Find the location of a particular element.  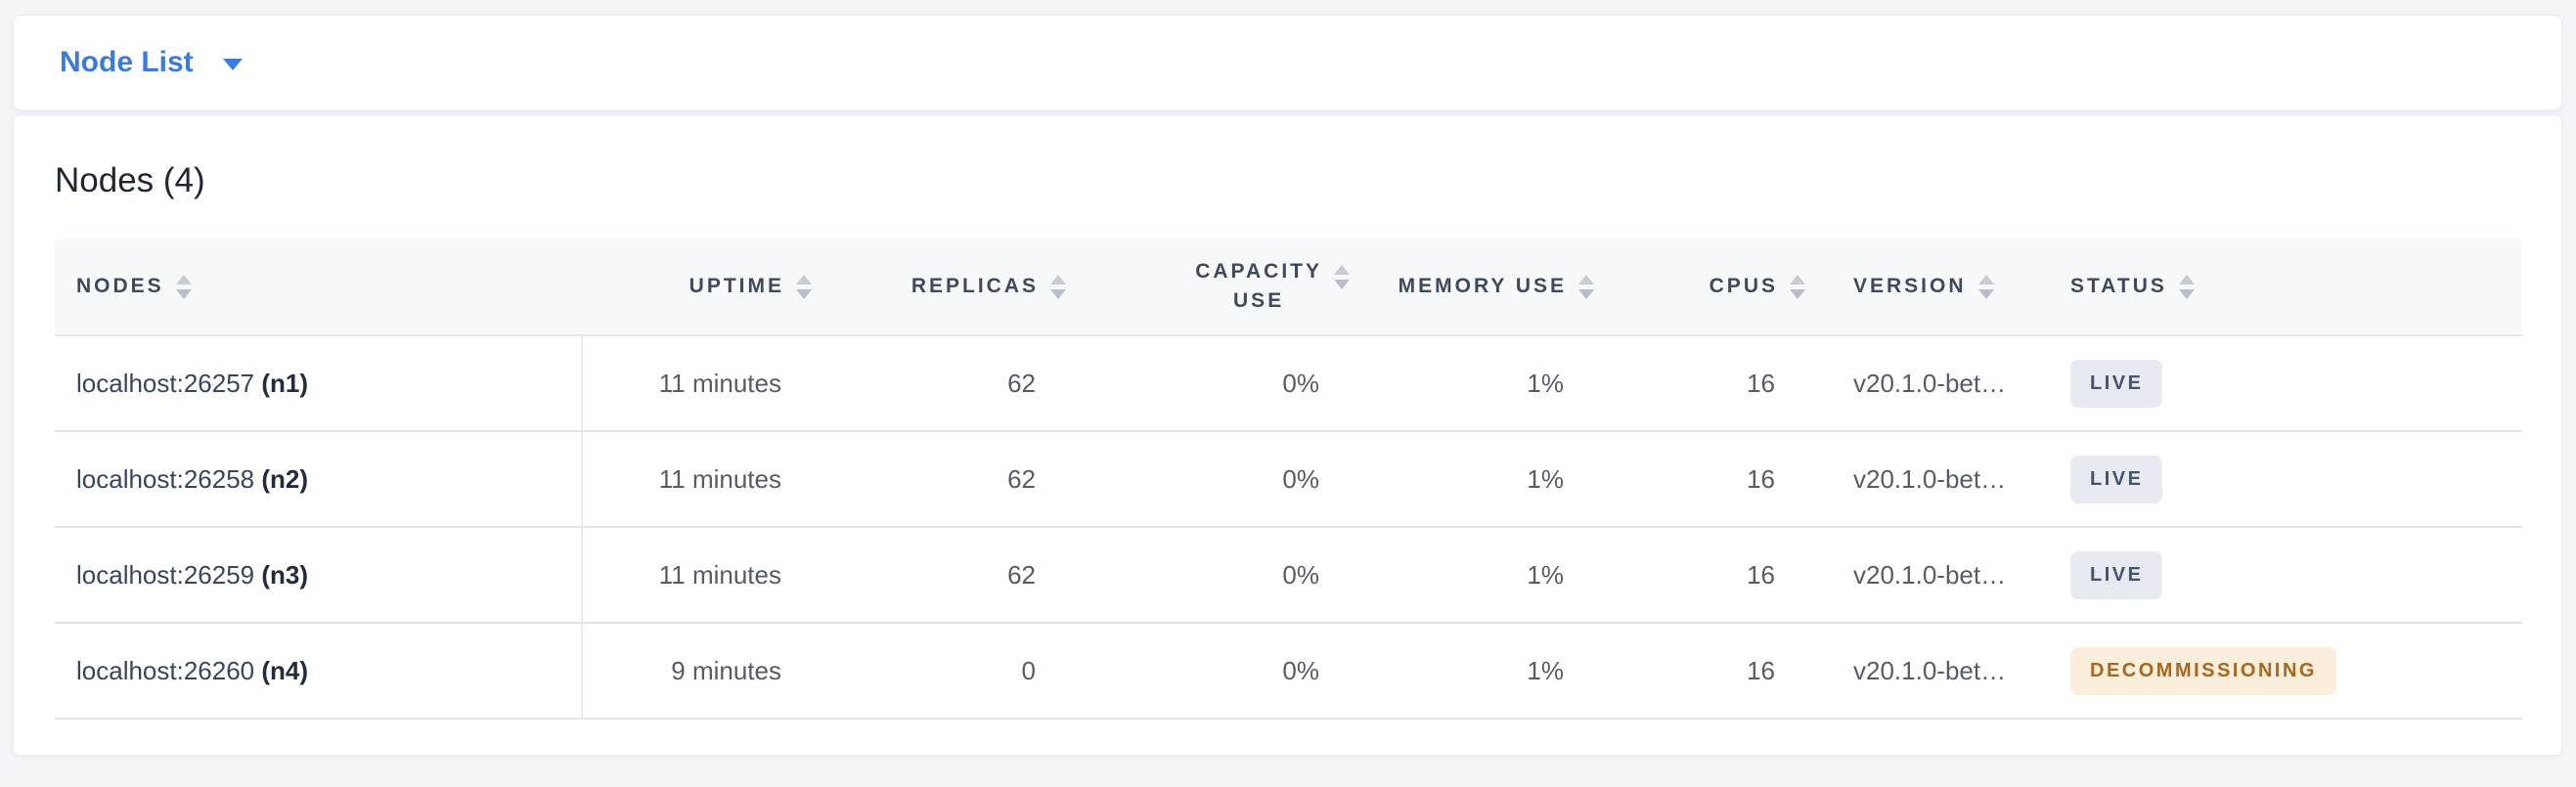

table-header-row: NODES UPTIME REPLICAS is located at coordinates (1288, 287).